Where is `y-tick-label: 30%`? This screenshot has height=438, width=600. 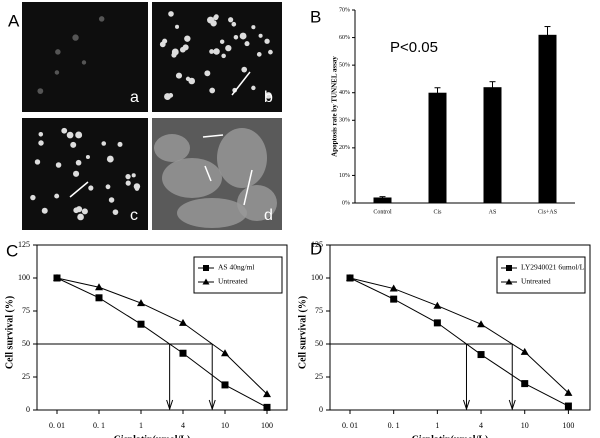 y-tick-label: 30% is located at coordinates (344, 121).